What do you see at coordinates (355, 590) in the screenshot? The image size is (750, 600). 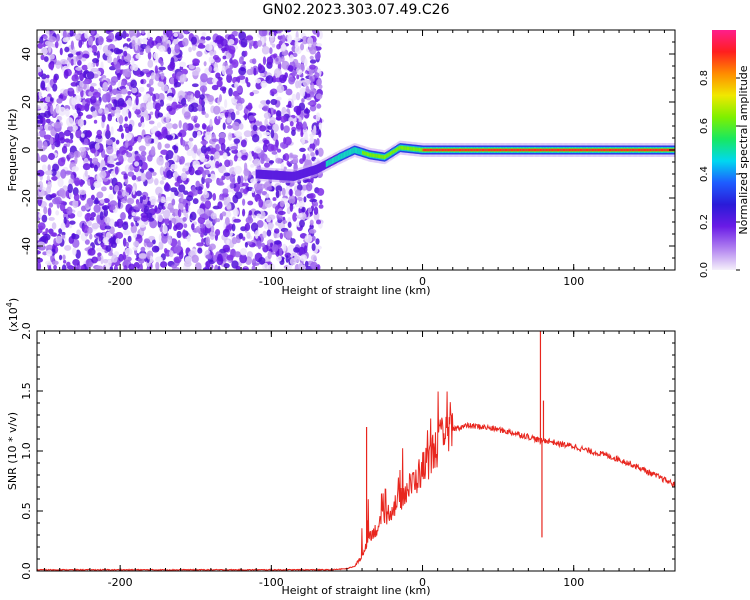 I see `bottom-x-axis-label: Height of straight line (km)` at bounding box center [355, 590].